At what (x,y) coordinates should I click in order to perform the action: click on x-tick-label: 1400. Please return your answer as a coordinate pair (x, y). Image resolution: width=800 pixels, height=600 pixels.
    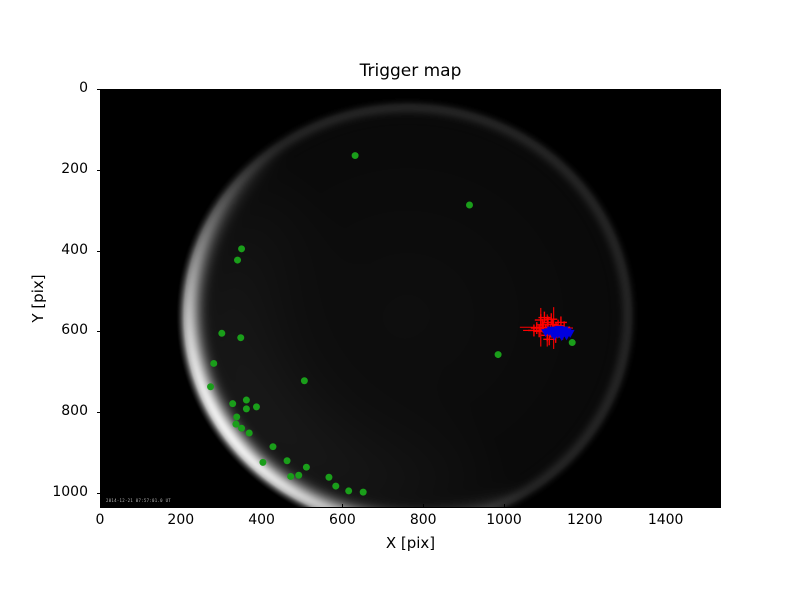
    Looking at the image, I should click on (665, 520).